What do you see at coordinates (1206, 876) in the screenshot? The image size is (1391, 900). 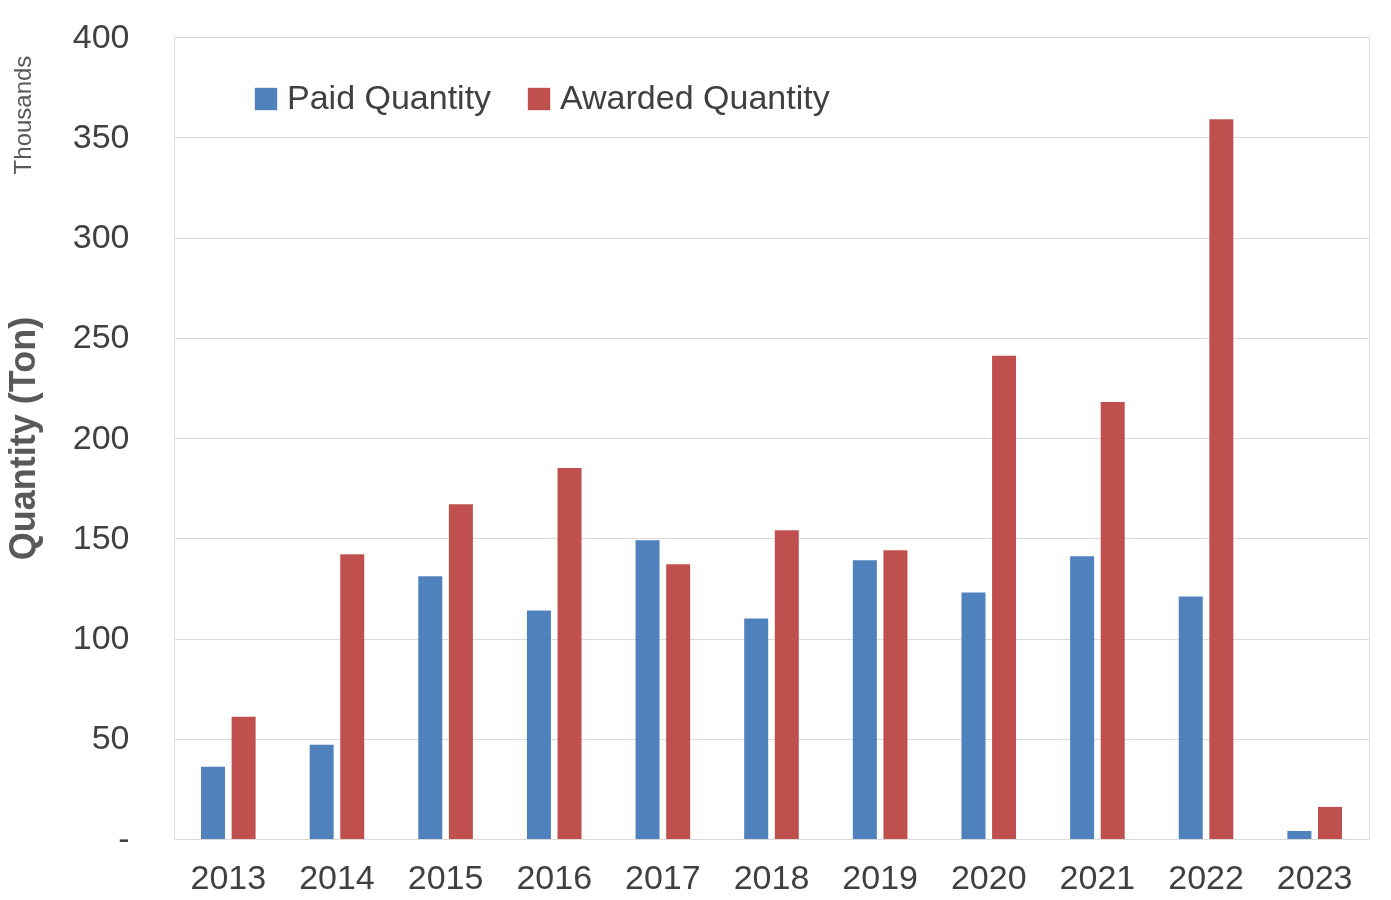 I see `x-tick-label: 2022` at bounding box center [1206, 876].